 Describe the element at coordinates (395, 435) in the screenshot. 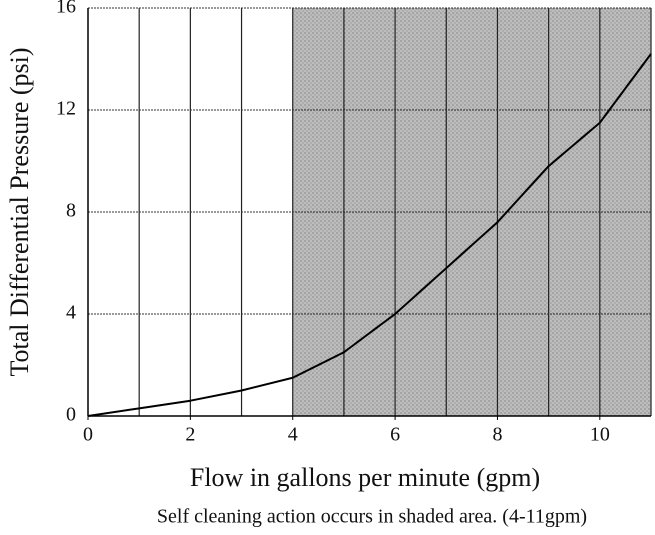

I see `x-tick-label: 6` at that location.